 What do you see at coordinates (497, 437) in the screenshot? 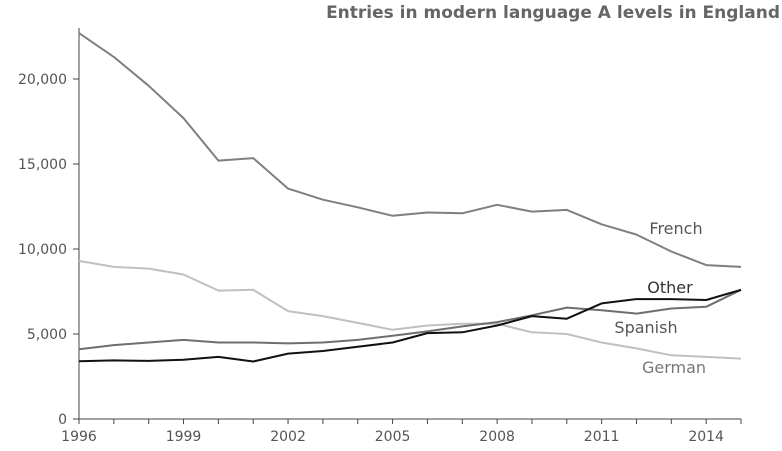
I see `x-tick-label: 2008` at bounding box center [497, 437].